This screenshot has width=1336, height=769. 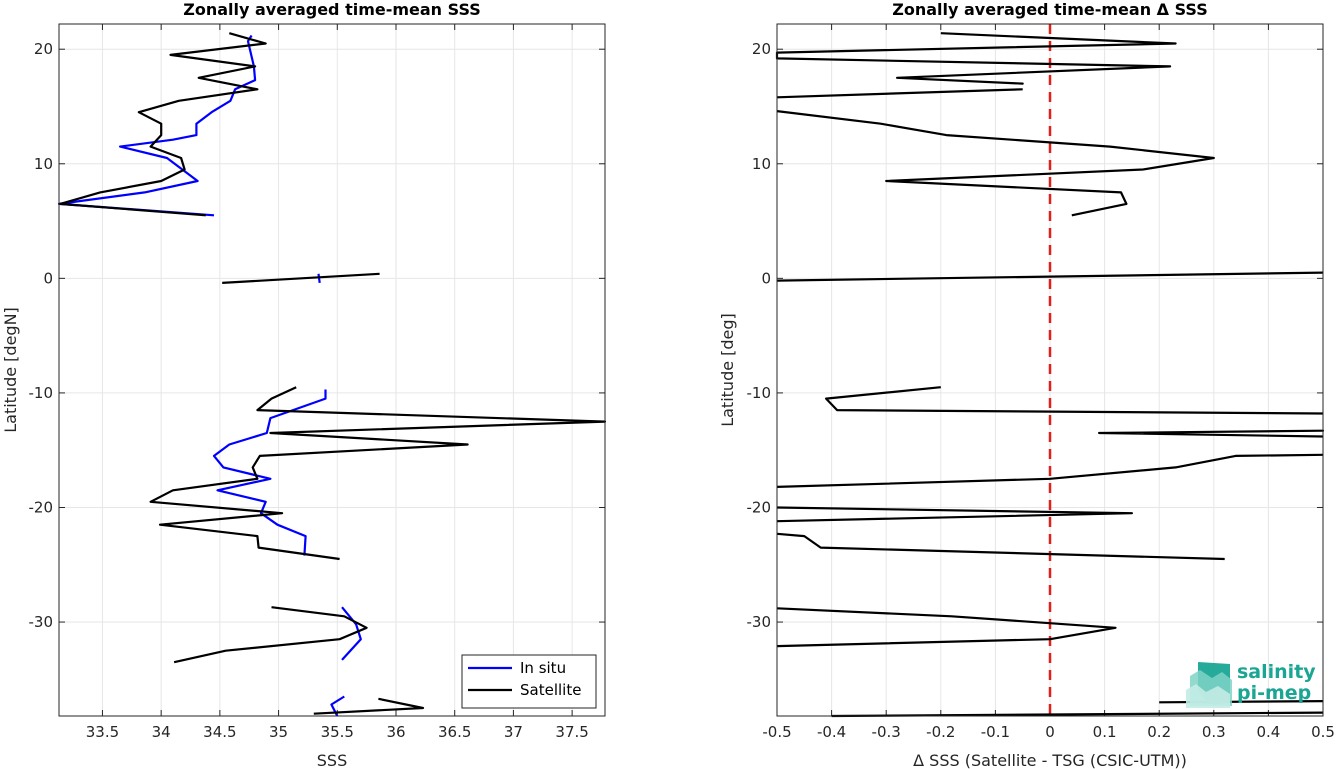 What do you see at coordinates (1209, 685) in the screenshot?
I see `logo-waves-icon` at bounding box center [1209, 685].